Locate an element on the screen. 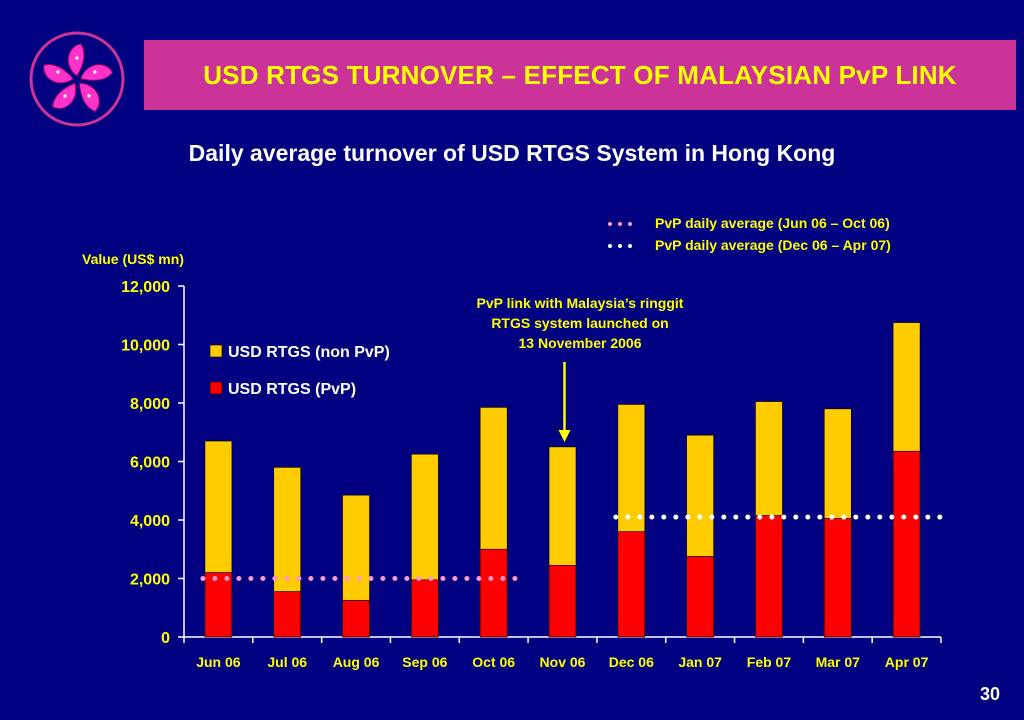 This screenshot has height=720, width=1024. x-tick-label: Nov 06 is located at coordinates (563, 662).